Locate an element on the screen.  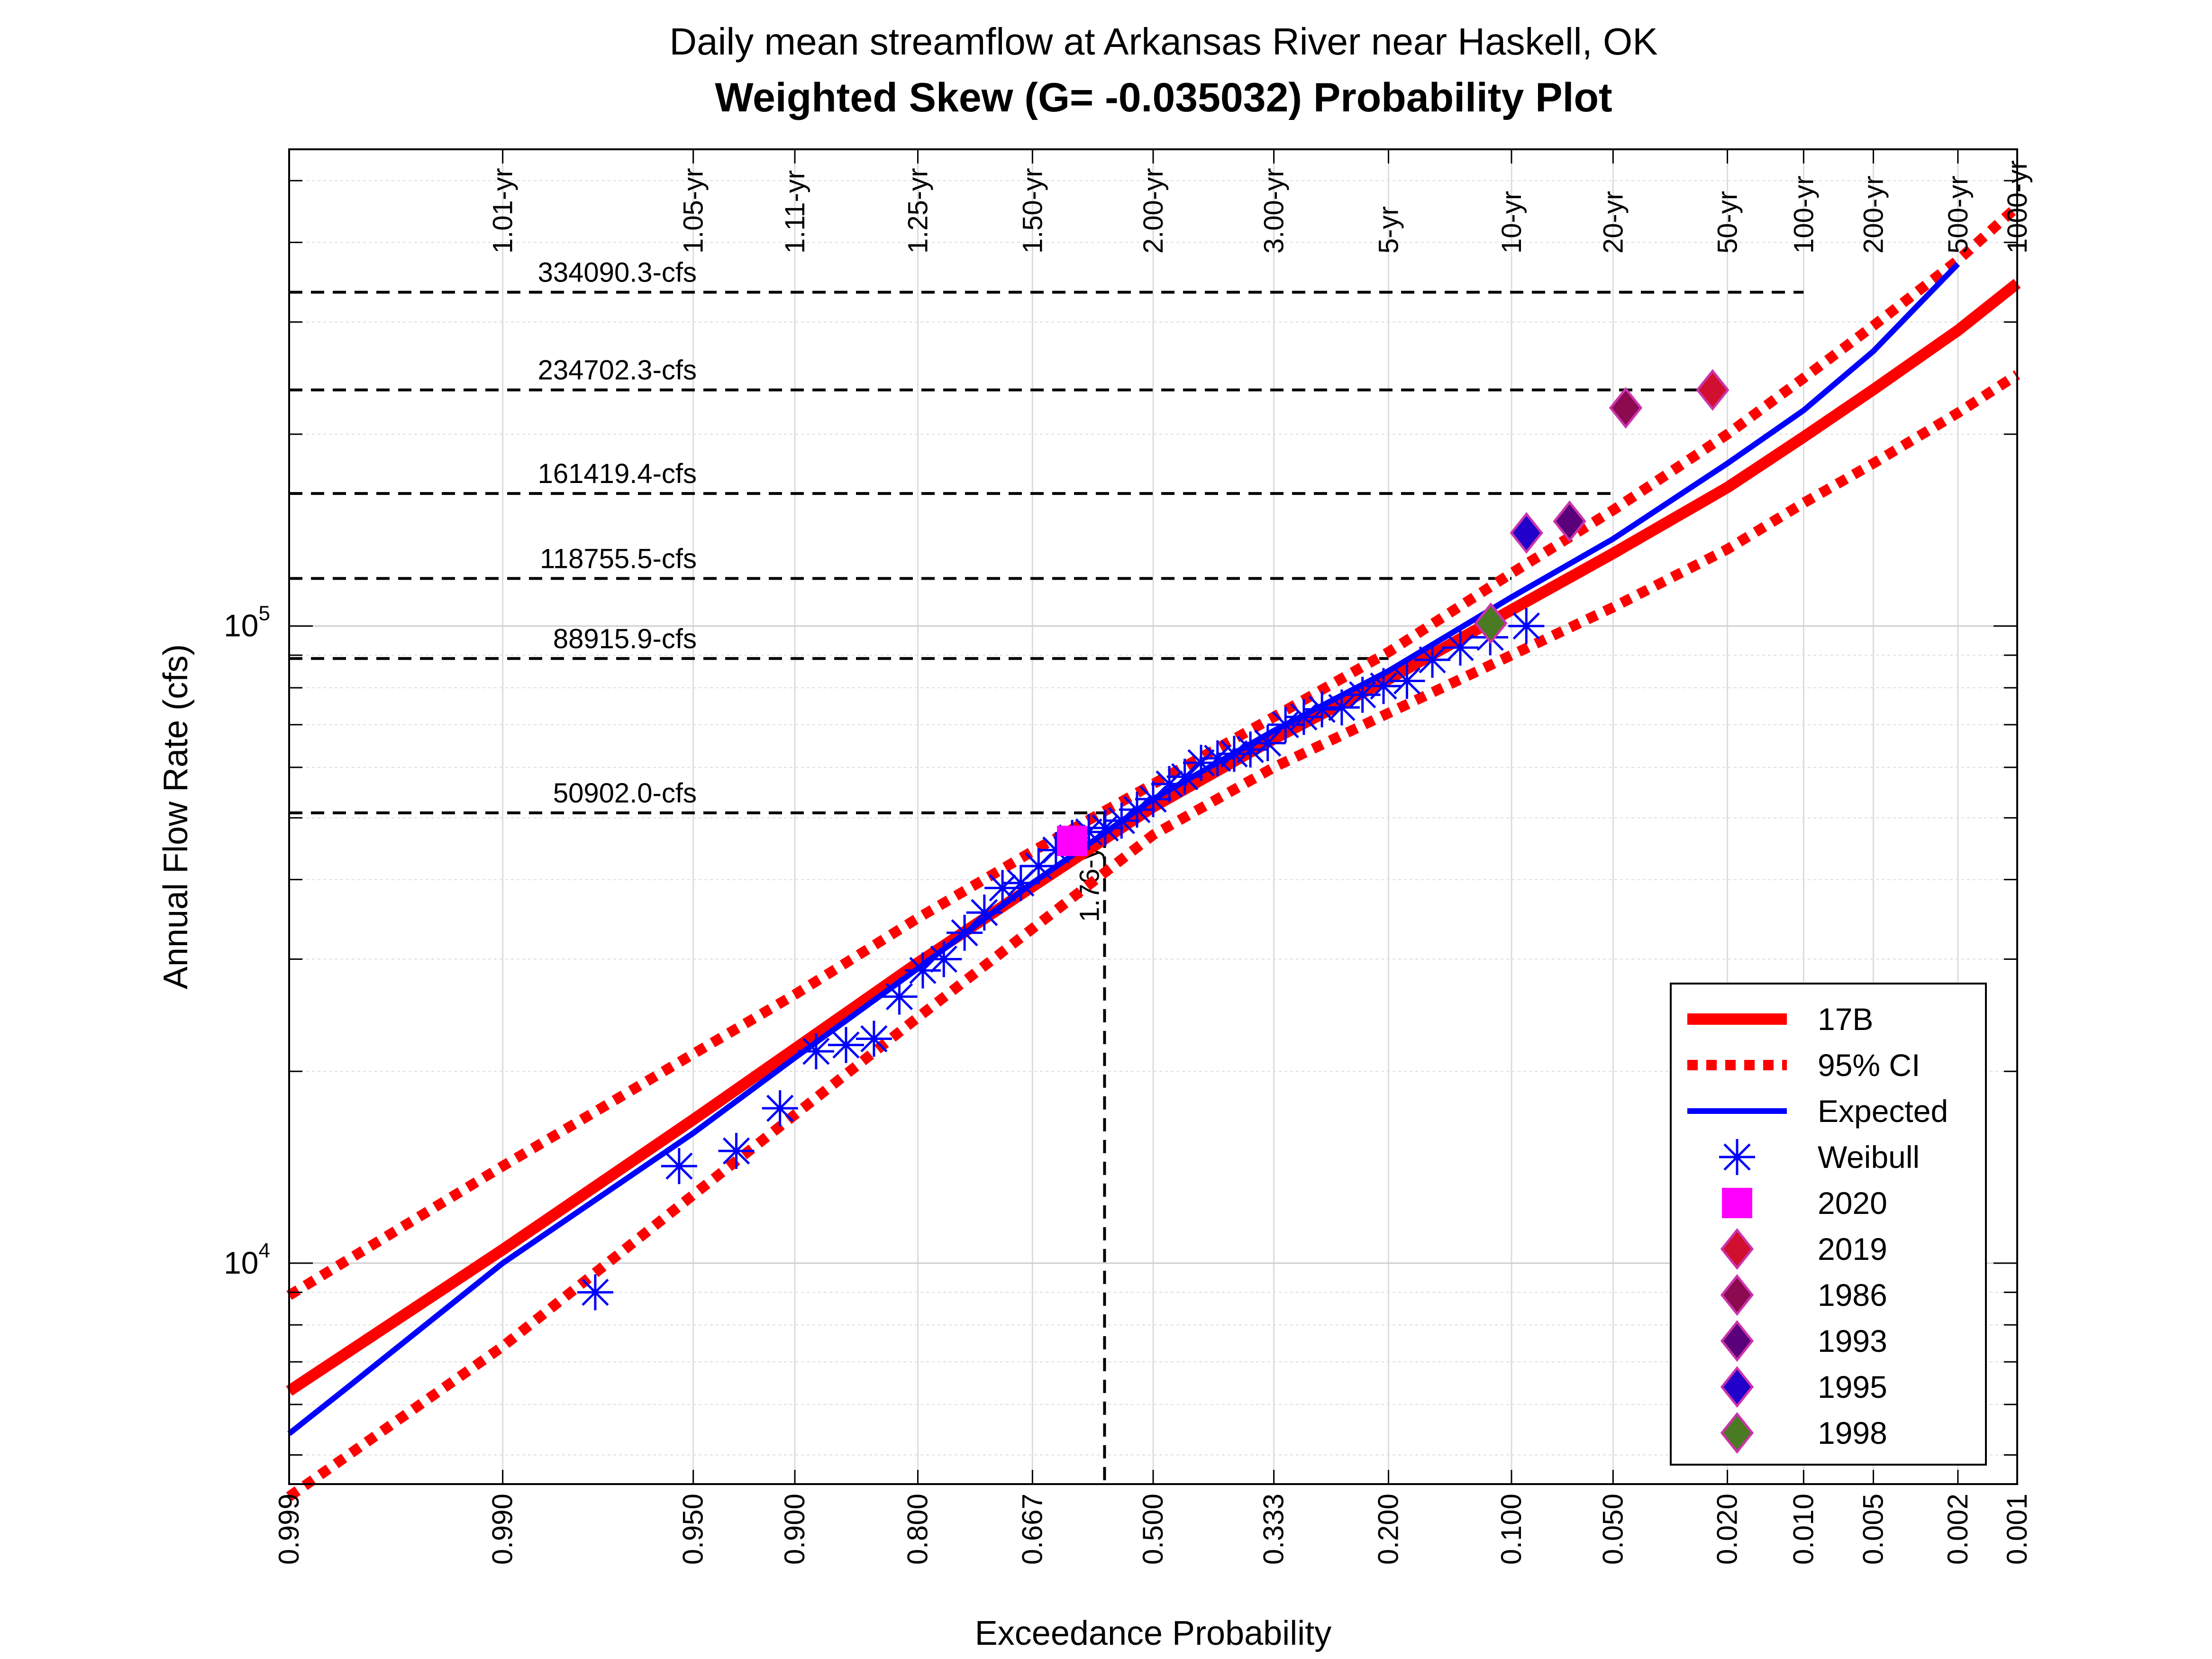
reference-flow-label: 88915.9-cfs is located at coordinates (625, 638).